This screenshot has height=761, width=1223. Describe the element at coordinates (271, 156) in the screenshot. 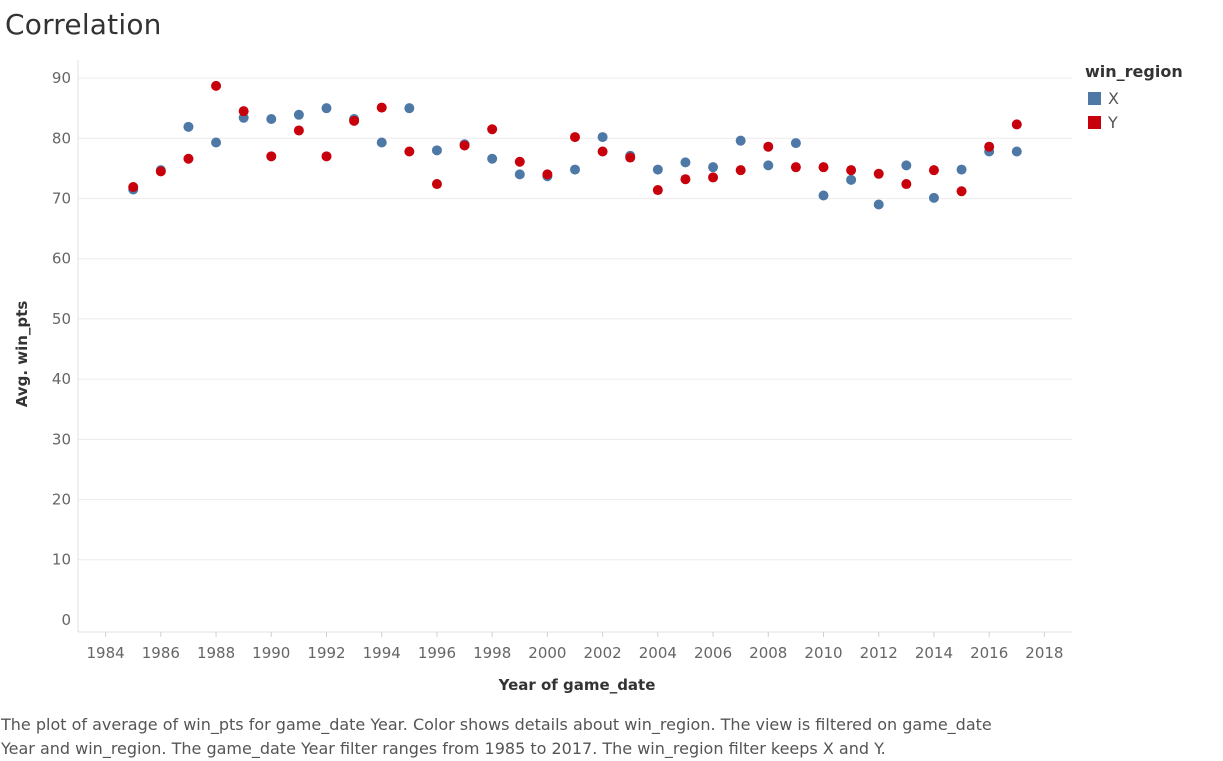

I see `data-point-y-1990` at that location.